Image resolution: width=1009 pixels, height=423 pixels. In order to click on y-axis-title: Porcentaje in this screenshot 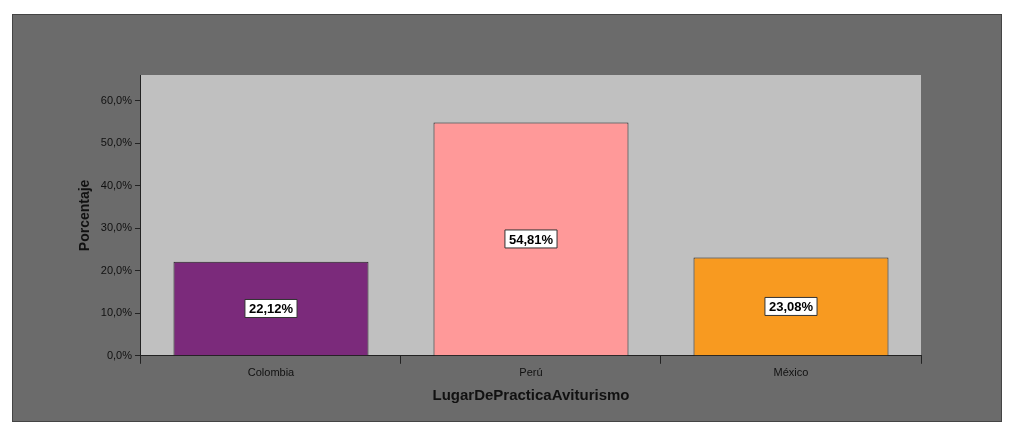, I will do `click(84, 215)`.